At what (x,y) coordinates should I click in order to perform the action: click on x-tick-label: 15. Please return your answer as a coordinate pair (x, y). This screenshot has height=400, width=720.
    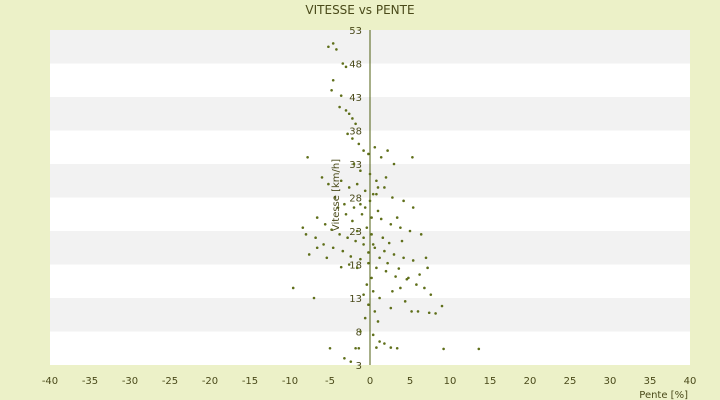
    Looking at the image, I should click on (490, 381).